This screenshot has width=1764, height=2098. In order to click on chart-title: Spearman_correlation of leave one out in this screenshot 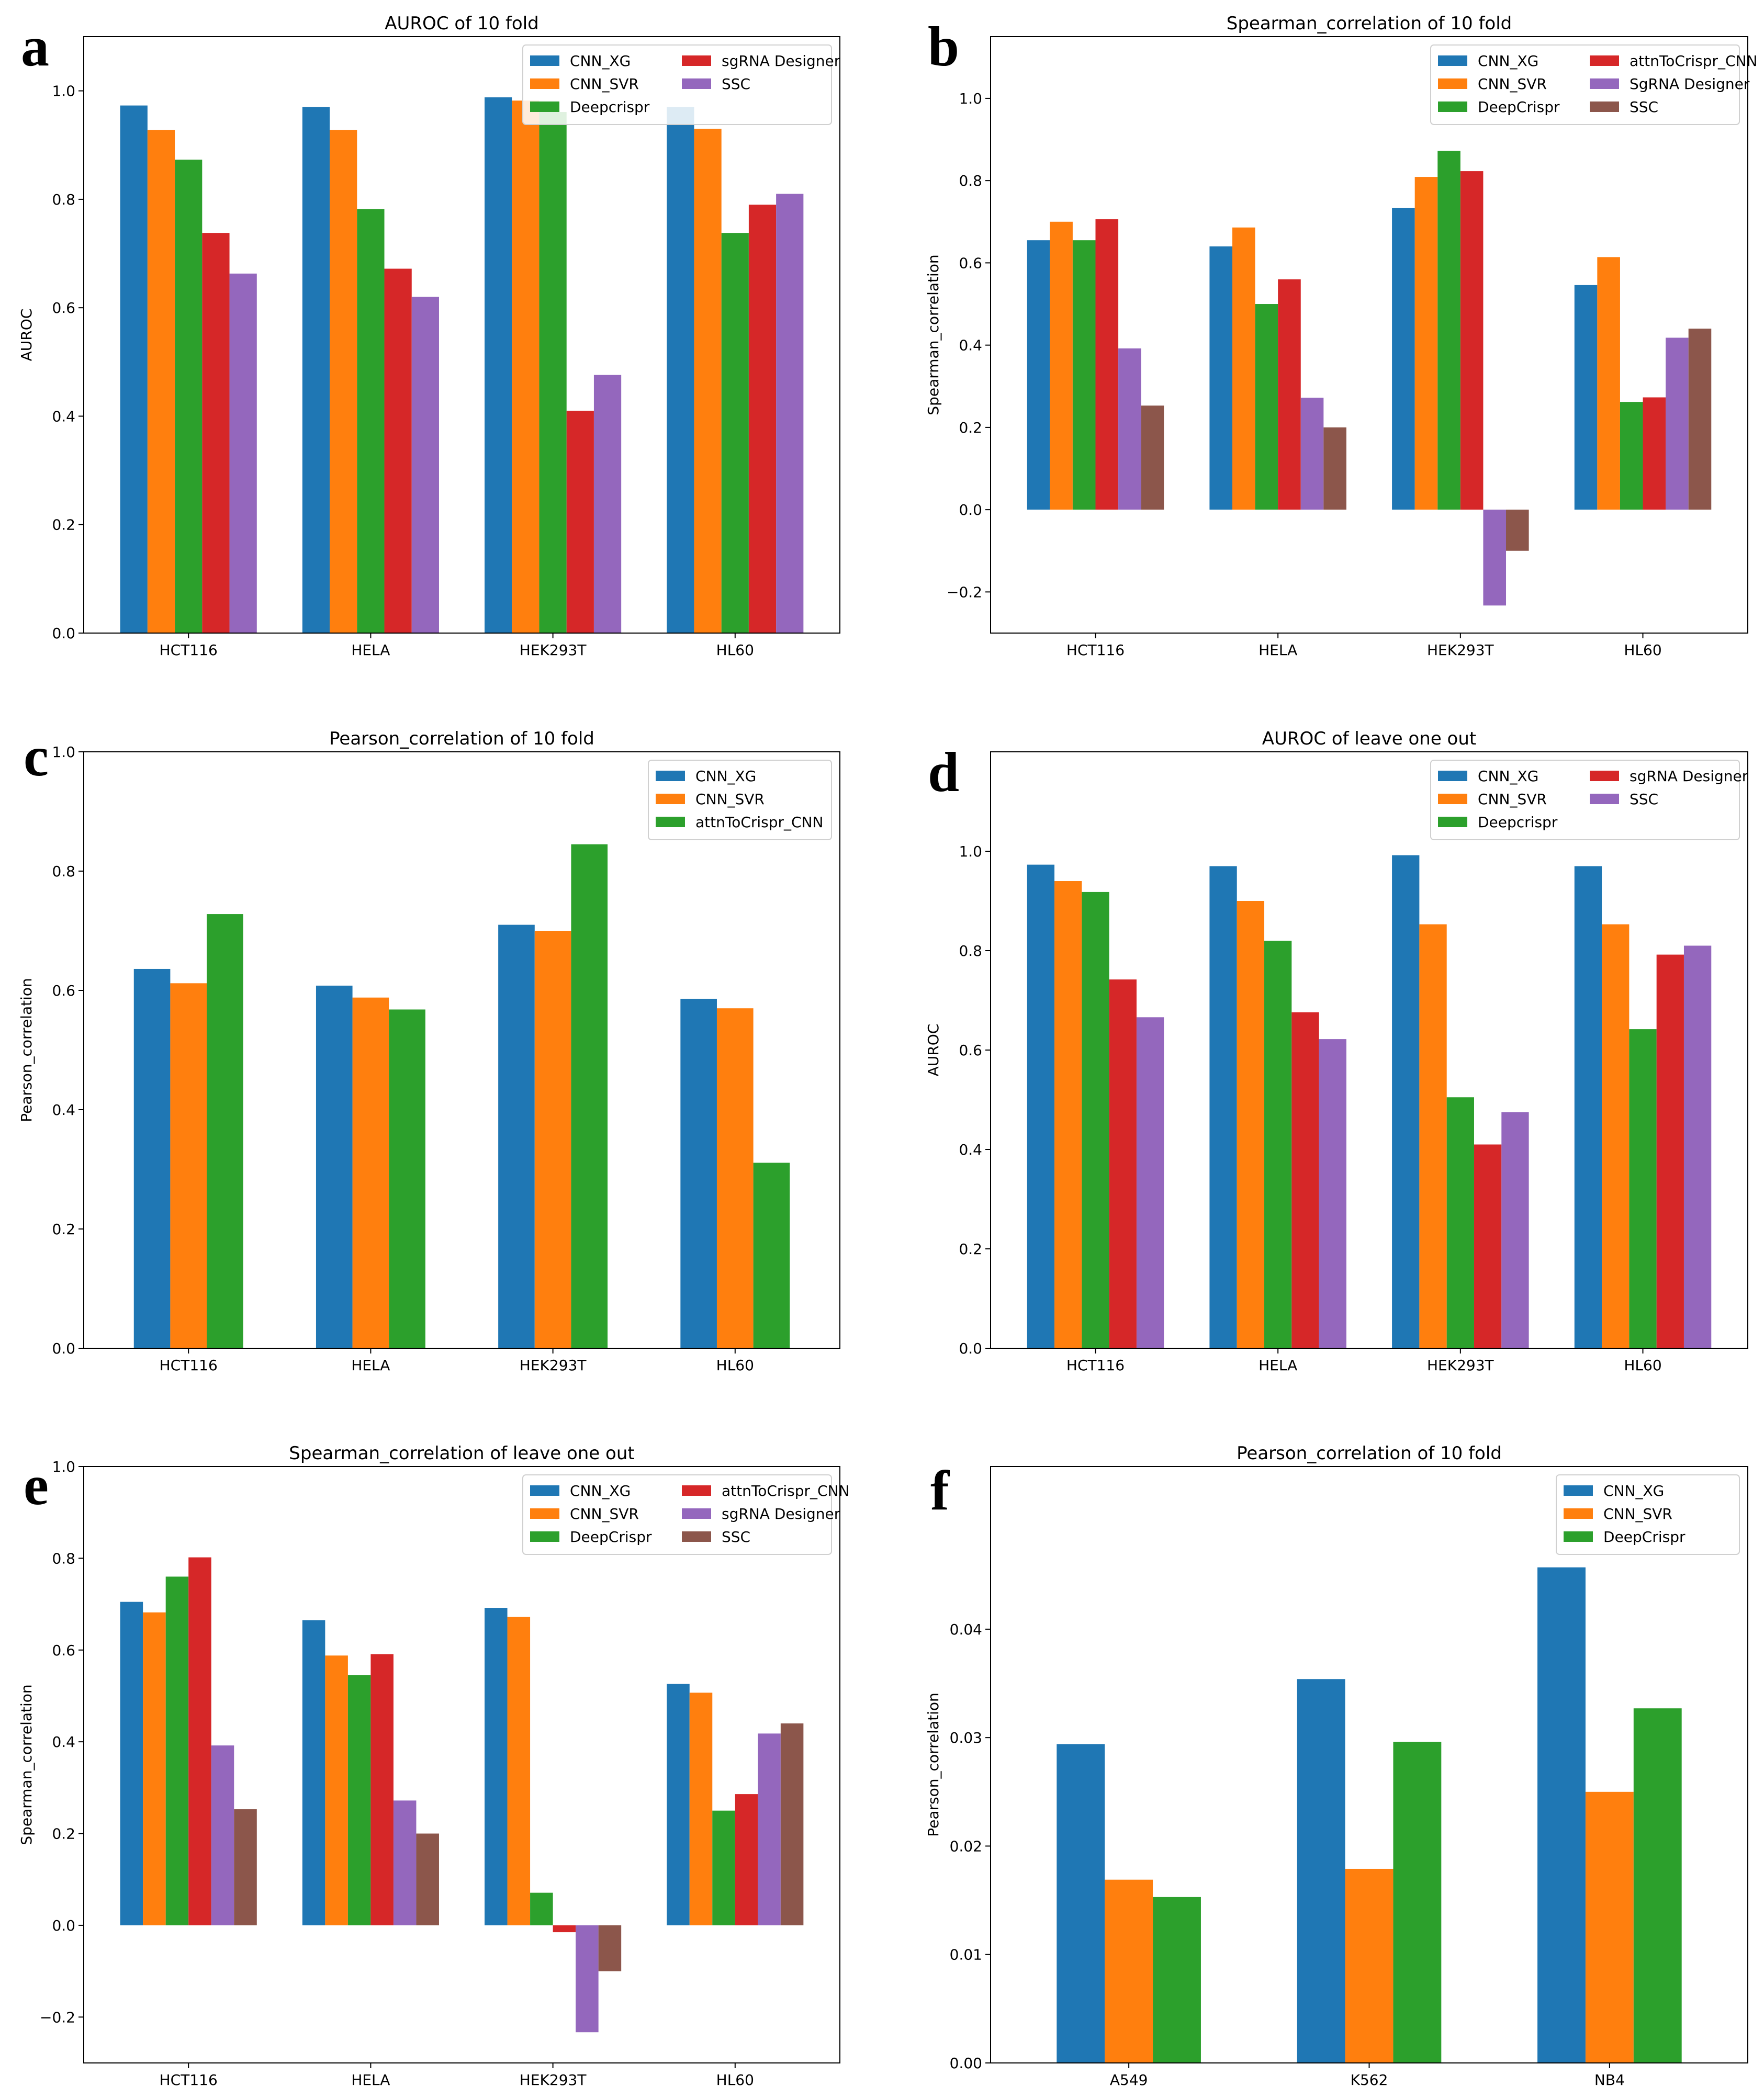, I will do `click(461, 1453)`.